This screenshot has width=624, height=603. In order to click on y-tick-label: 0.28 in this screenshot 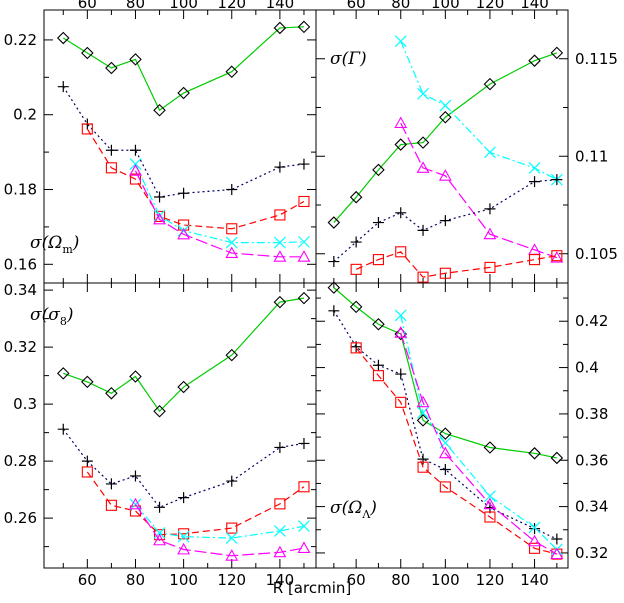, I will do `click(20, 461)`.